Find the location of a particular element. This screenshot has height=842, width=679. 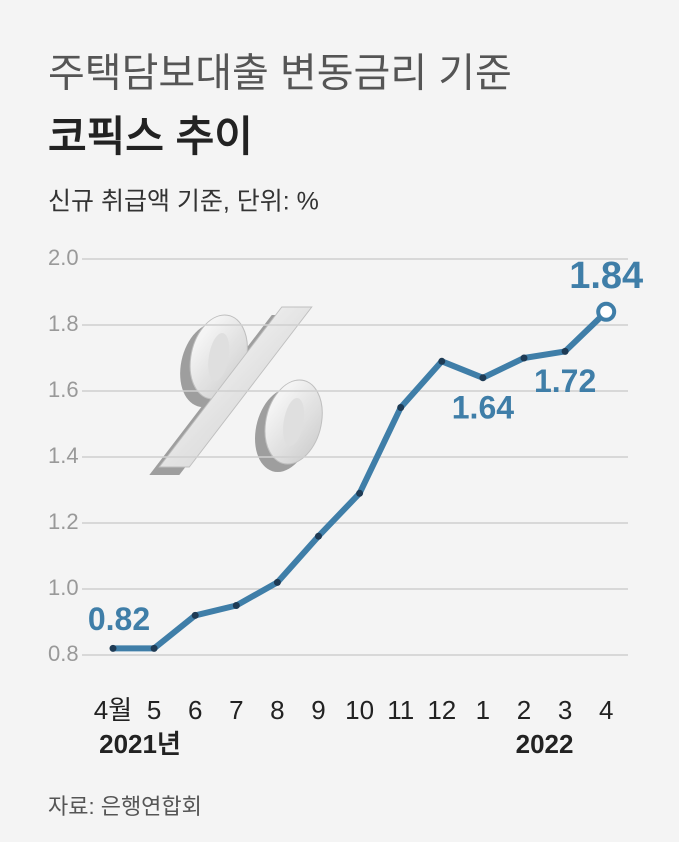

source: 자료: 은행연합회 is located at coordinates (125, 806).